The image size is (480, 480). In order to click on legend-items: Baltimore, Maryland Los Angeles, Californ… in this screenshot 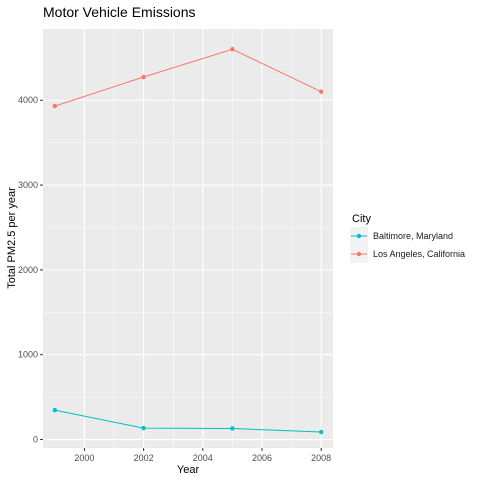, I will do `click(407, 245)`.